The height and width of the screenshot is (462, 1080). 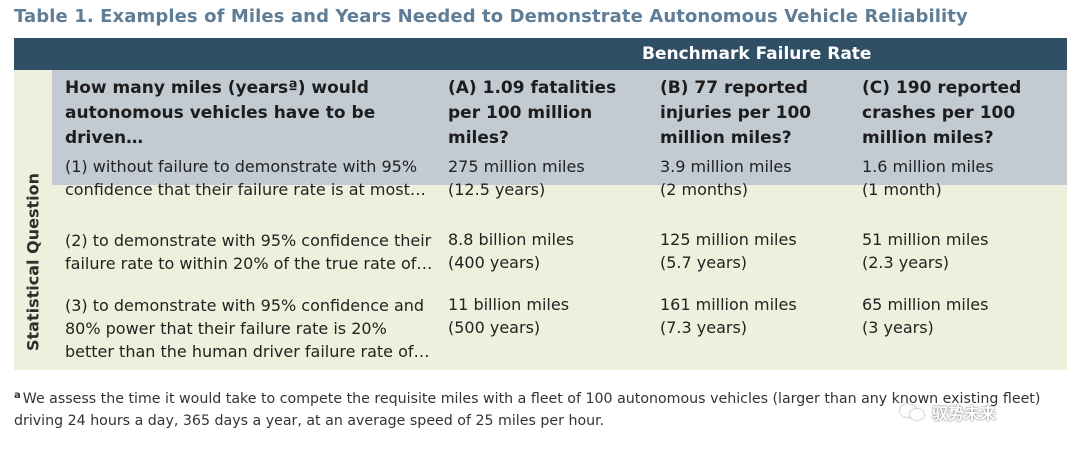 I want to click on row-1-c-time: (1 month), so click(x=902, y=189).